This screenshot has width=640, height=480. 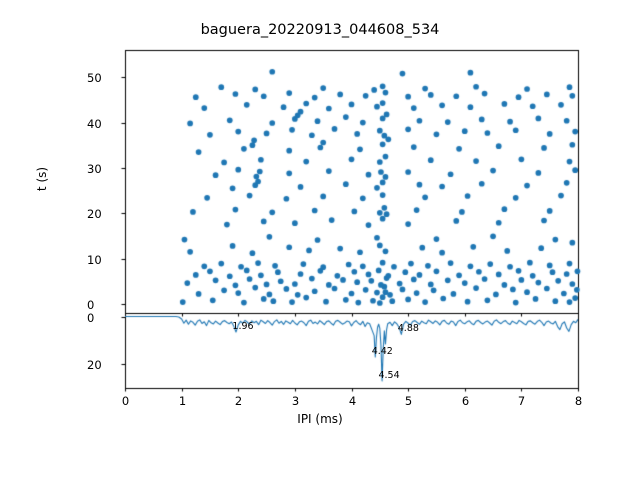 I want to click on peak-annotation: 4.88, so click(x=408, y=329).